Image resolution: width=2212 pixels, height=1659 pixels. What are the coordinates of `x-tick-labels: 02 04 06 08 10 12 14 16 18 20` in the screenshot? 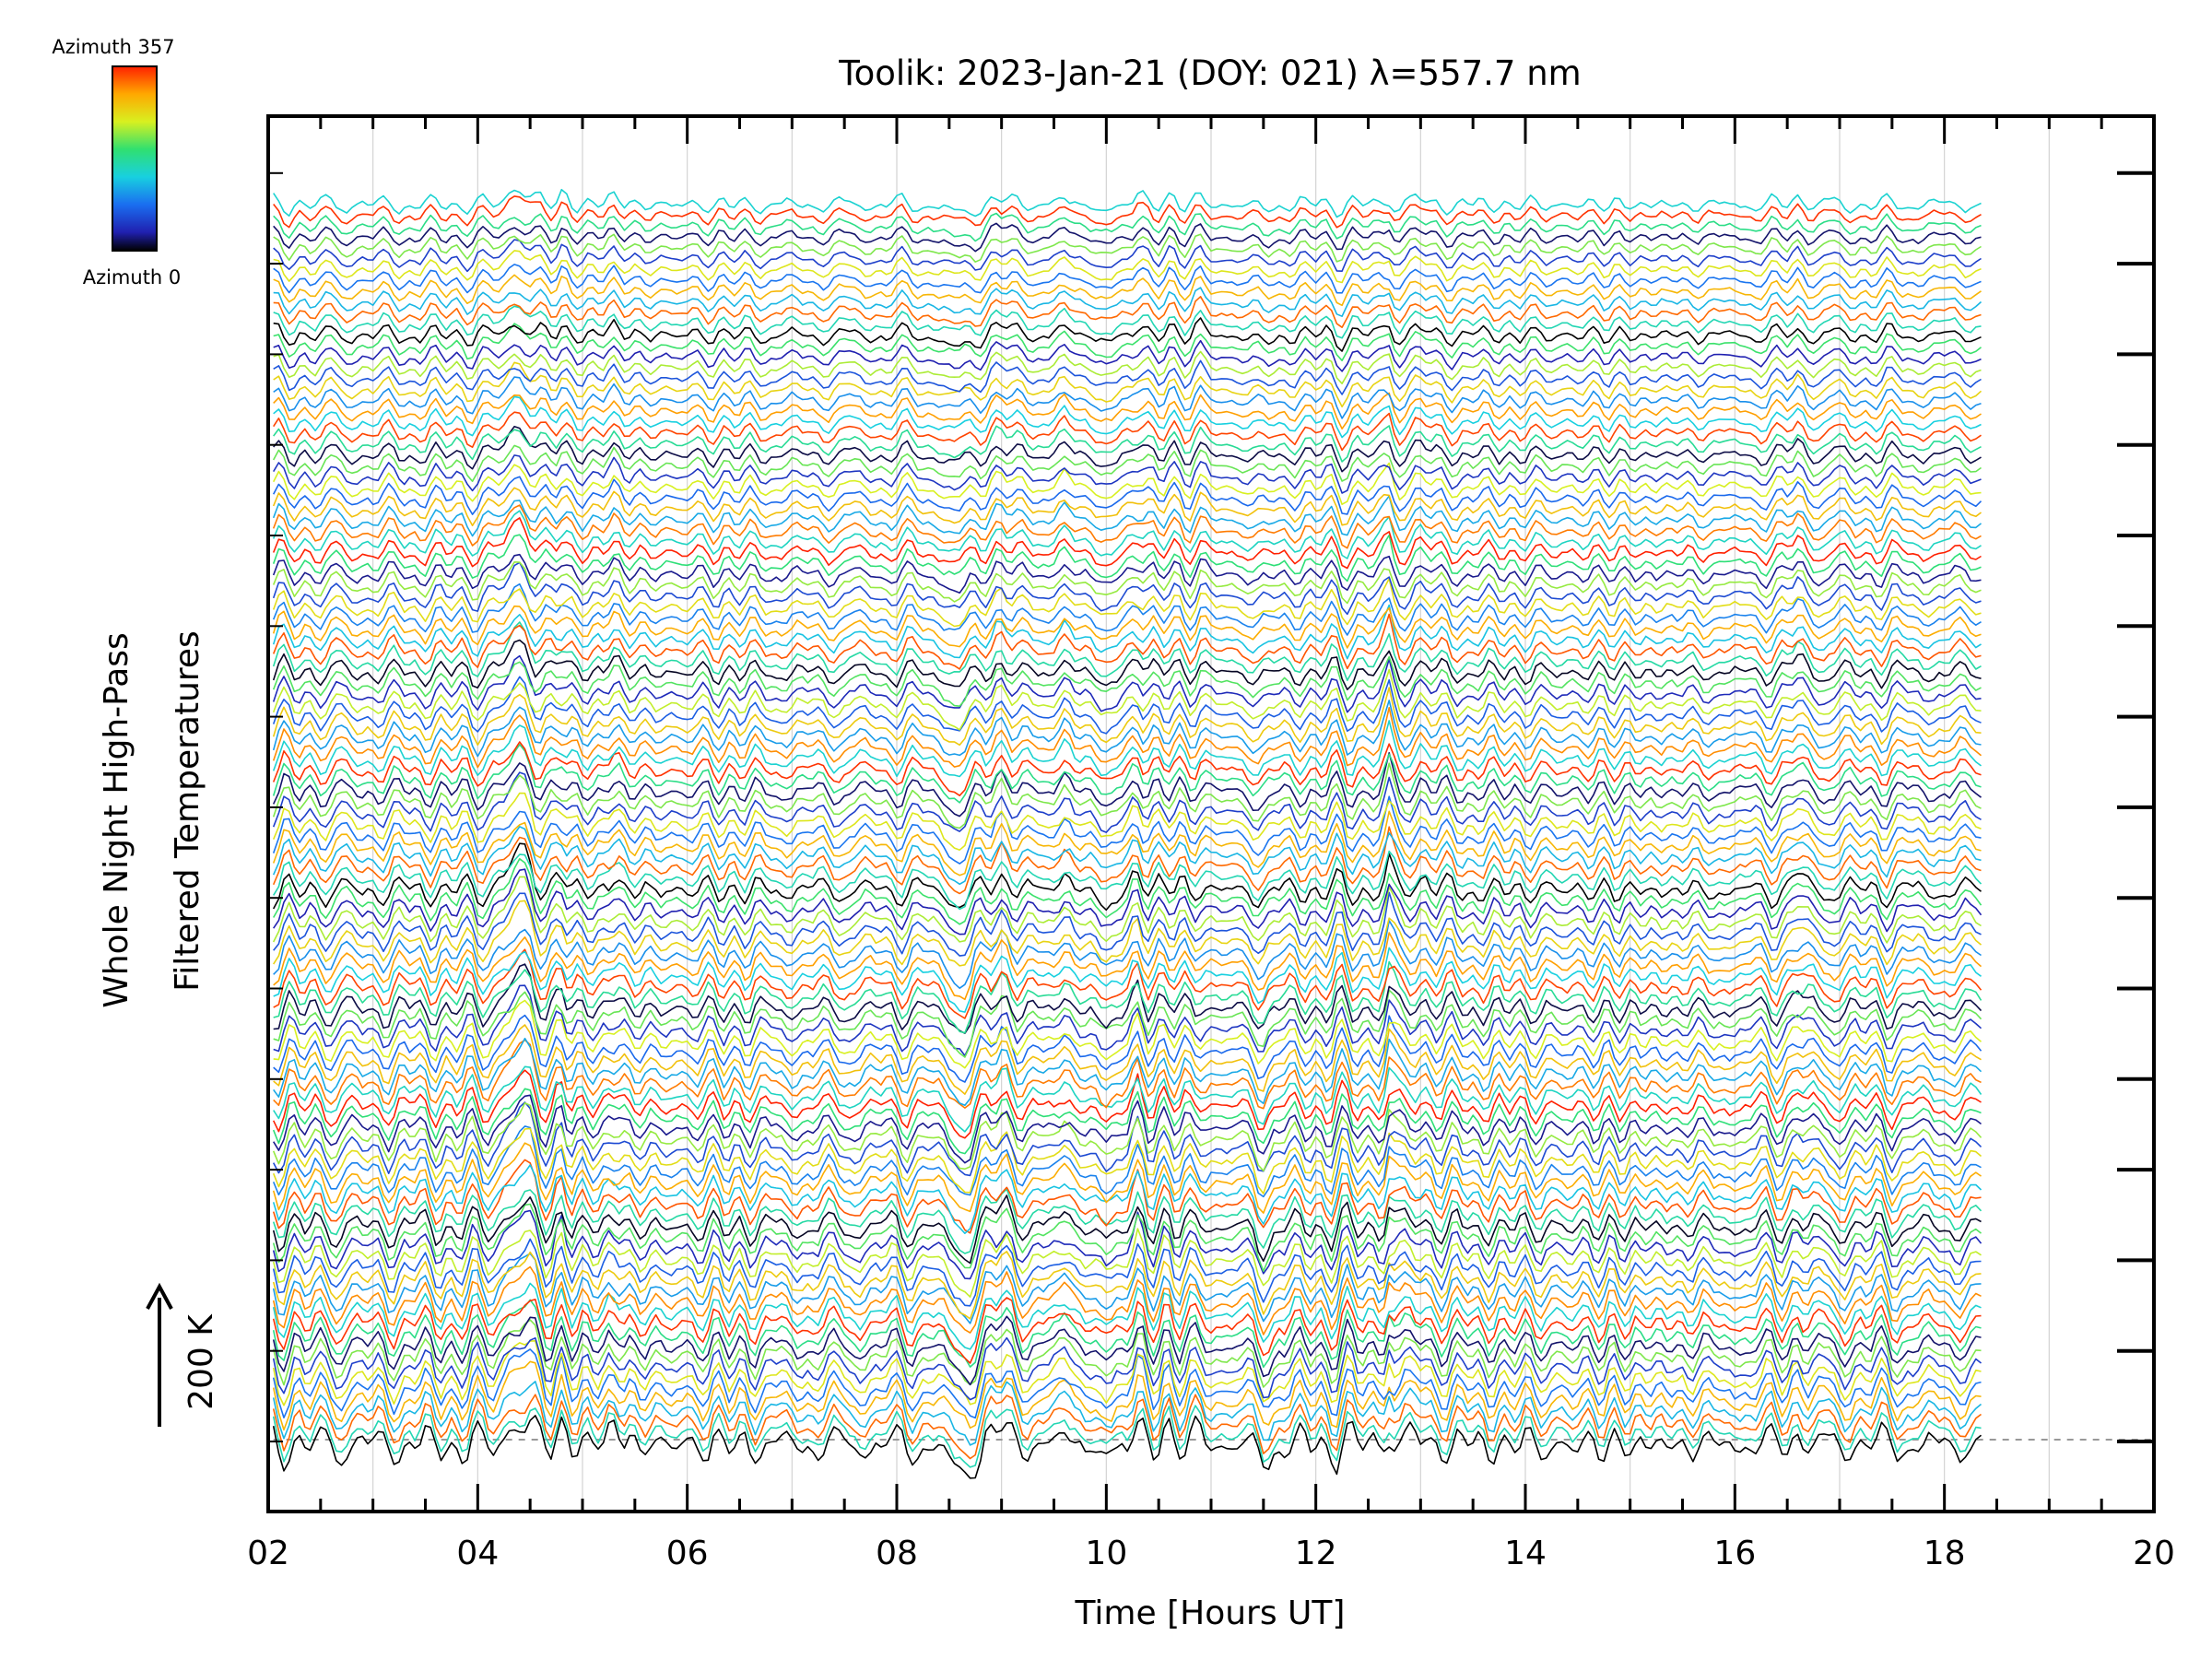 It's located at (1211, 1553).